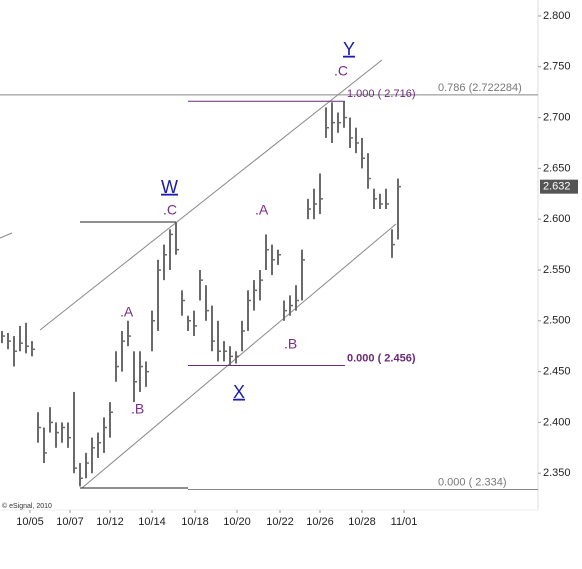 Image resolution: width=582 pixels, height=569 pixels. What do you see at coordinates (557, 219) in the screenshot?
I see `y-tick-label: 2.600` at bounding box center [557, 219].